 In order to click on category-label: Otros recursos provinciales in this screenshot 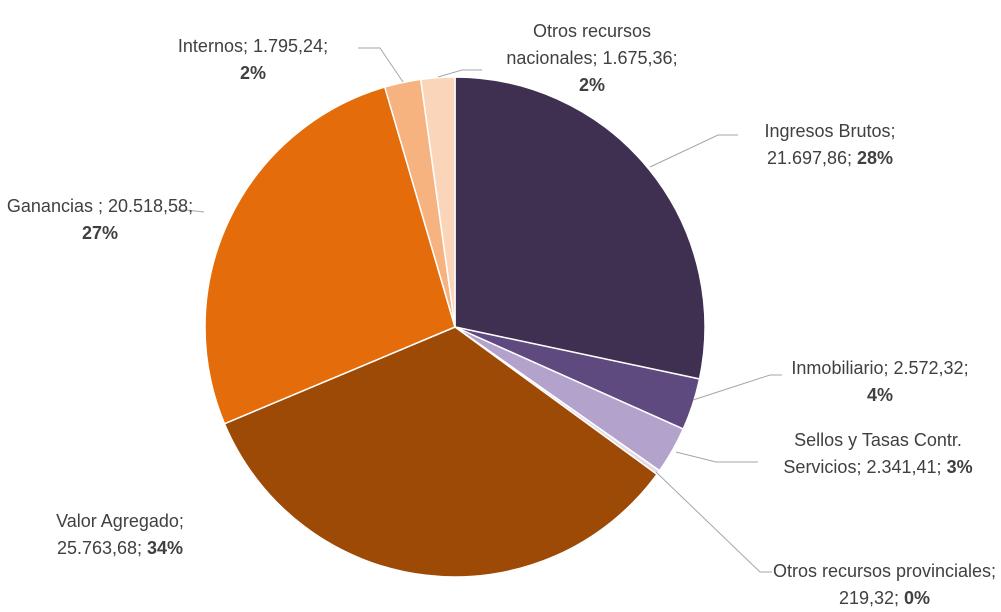, I will do `click(882, 571)`.